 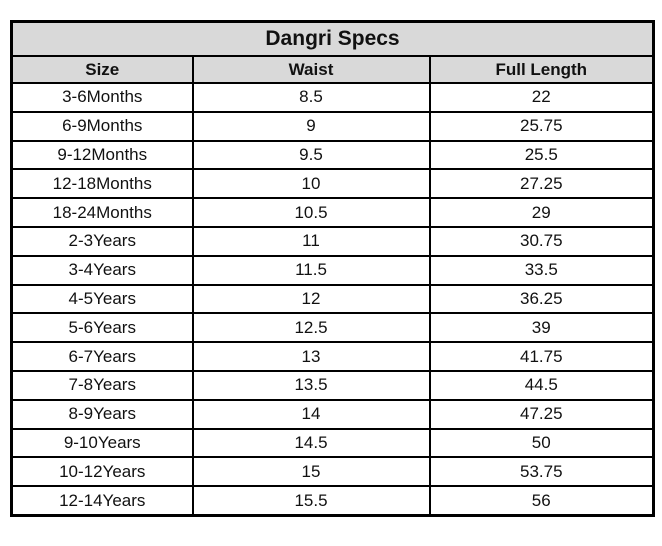 What do you see at coordinates (102, 443) in the screenshot?
I see `size-cell: 9-10Years` at bounding box center [102, 443].